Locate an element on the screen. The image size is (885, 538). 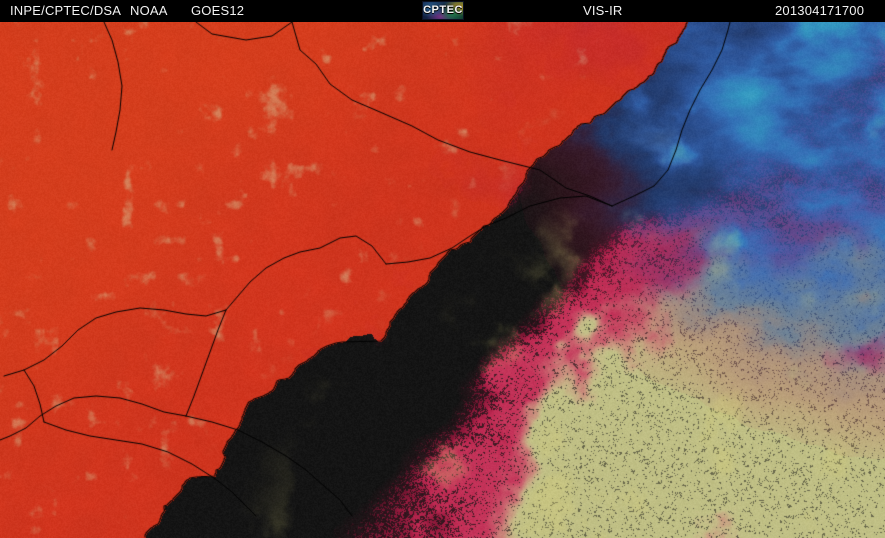
agency-label: INPE/CPTEC/DSA is located at coordinates (66, 10).